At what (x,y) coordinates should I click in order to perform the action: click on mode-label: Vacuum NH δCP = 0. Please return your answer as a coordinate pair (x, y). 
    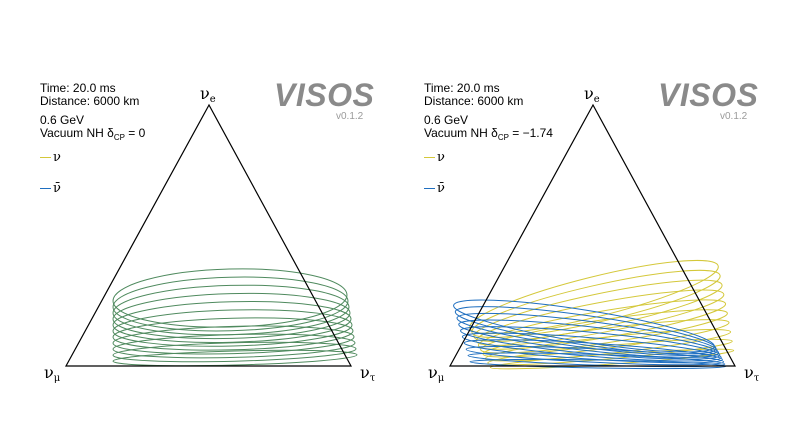
    Looking at the image, I should click on (93, 134).